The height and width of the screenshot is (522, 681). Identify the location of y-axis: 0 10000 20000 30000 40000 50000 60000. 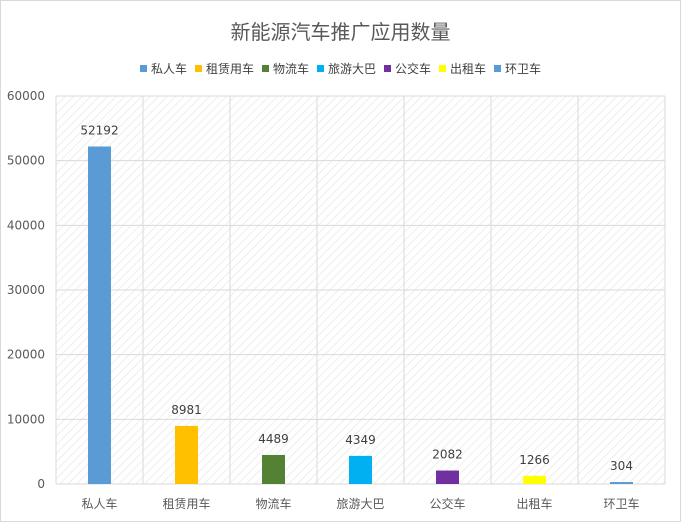
(26, 290).